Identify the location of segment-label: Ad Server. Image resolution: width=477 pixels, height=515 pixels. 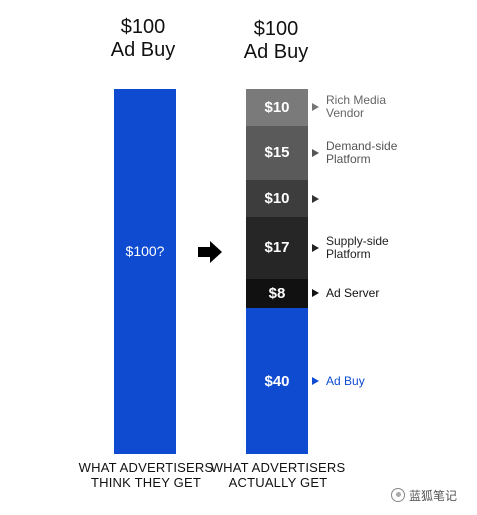
(353, 292).